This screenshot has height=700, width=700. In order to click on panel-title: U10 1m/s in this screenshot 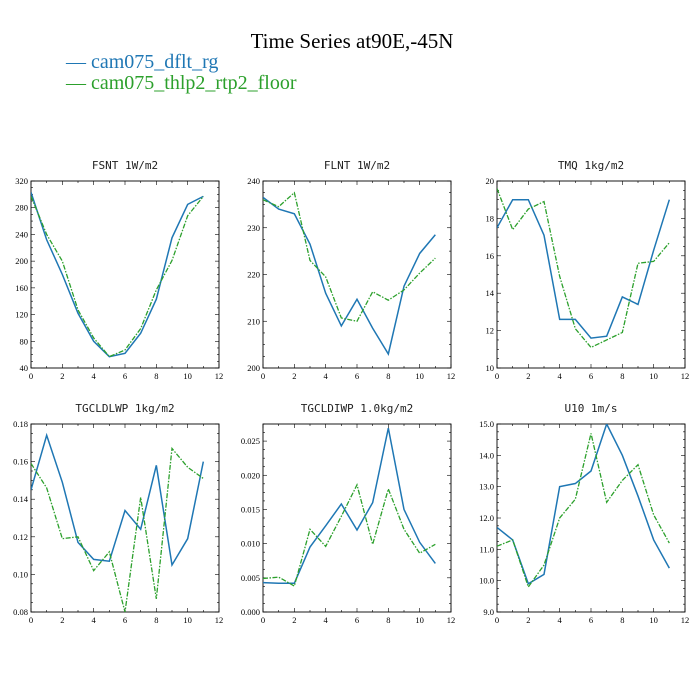, I will do `click(591, 408)`.